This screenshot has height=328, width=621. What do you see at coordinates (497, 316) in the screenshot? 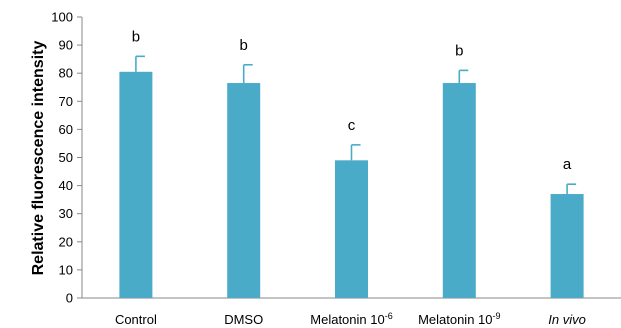
I see `x-tick-label-superscript: -9` at bounding box center [497, 316].